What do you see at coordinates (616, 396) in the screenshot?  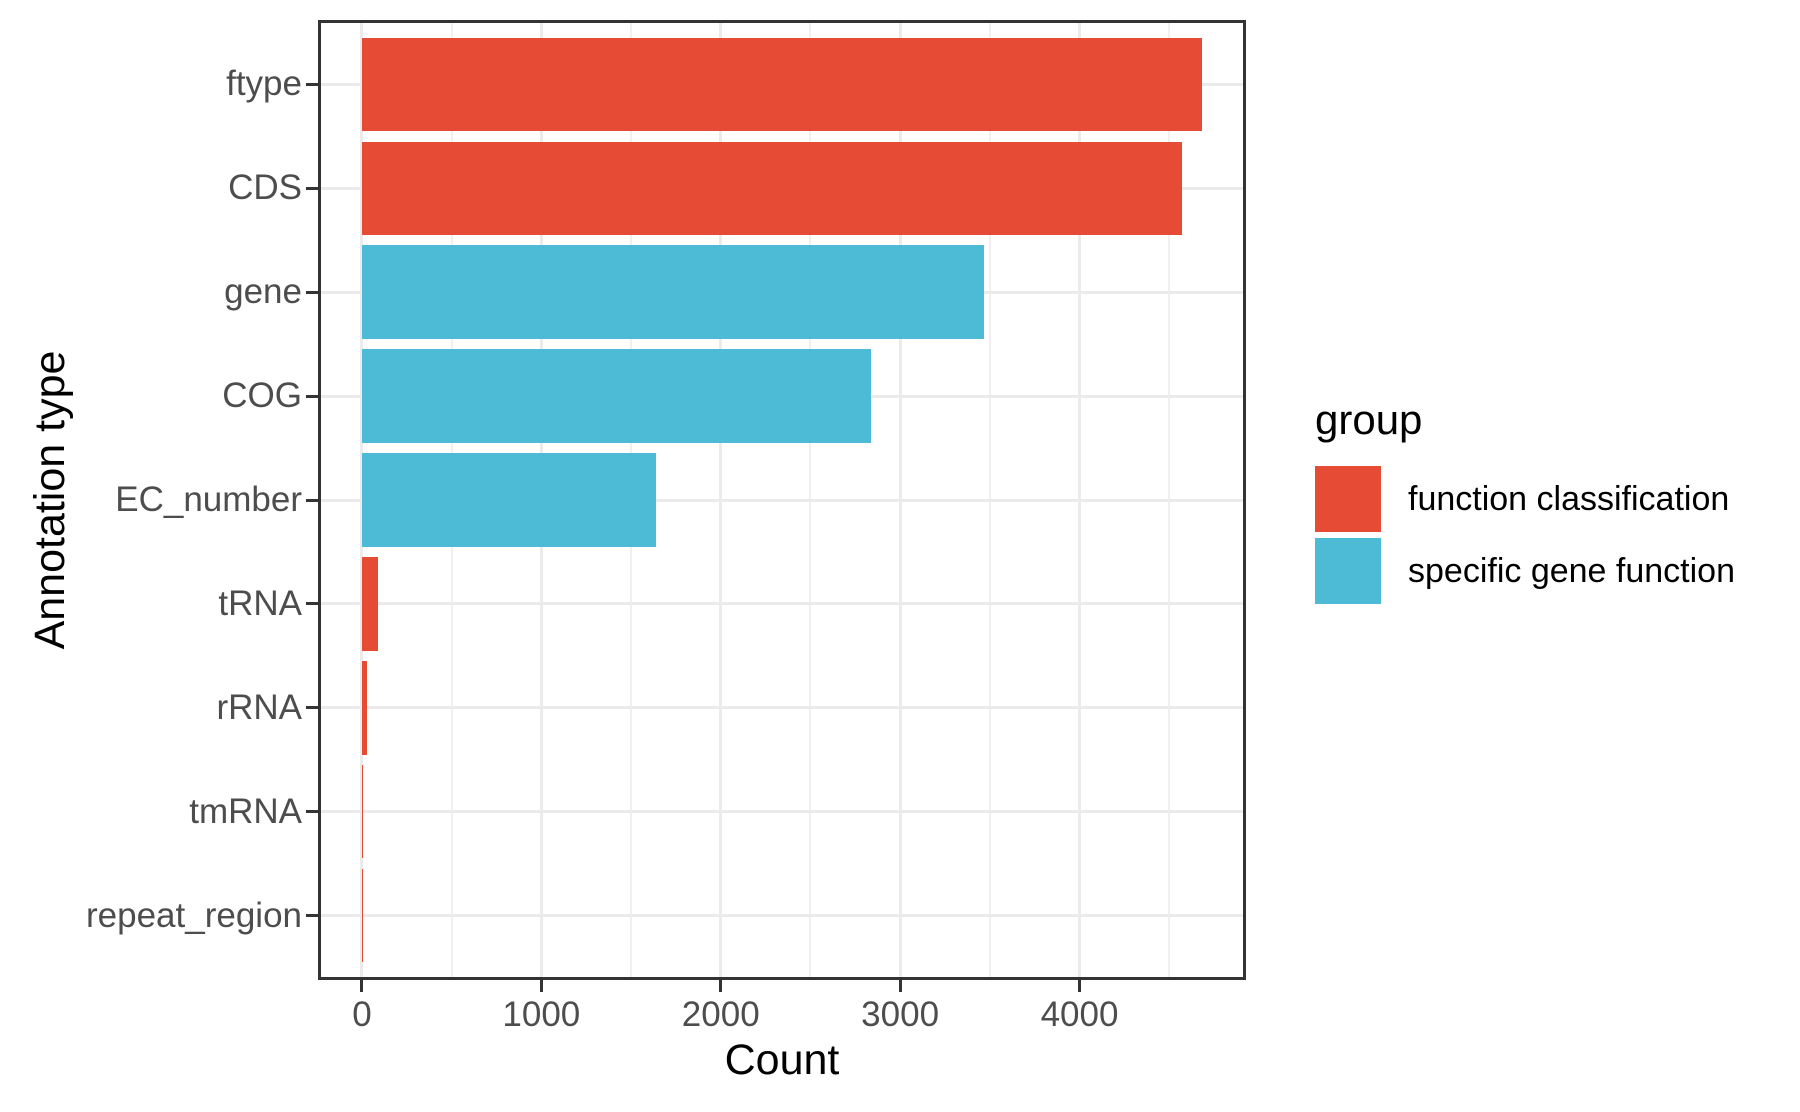 I see `bar-COG` at bounding box center [616, 396].